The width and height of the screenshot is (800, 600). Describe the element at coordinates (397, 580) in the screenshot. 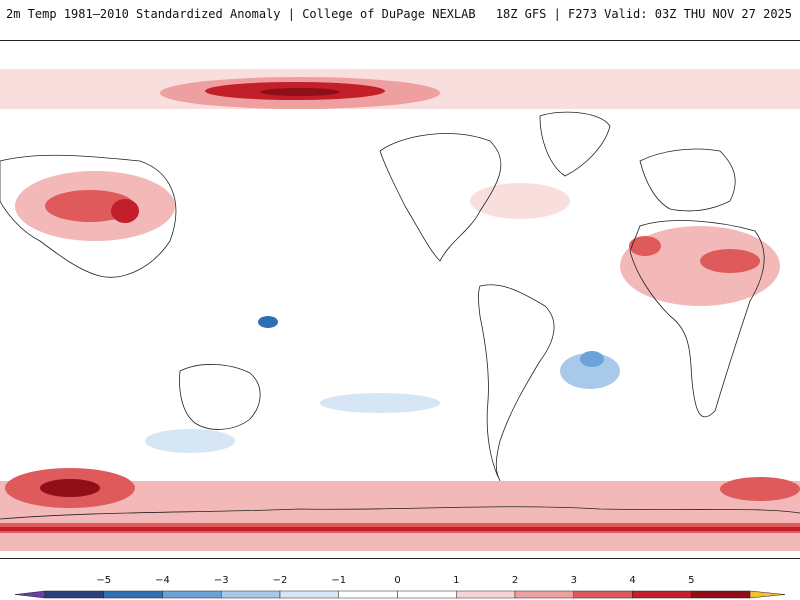

I see `colorbar-tick-label: 0` at that location.